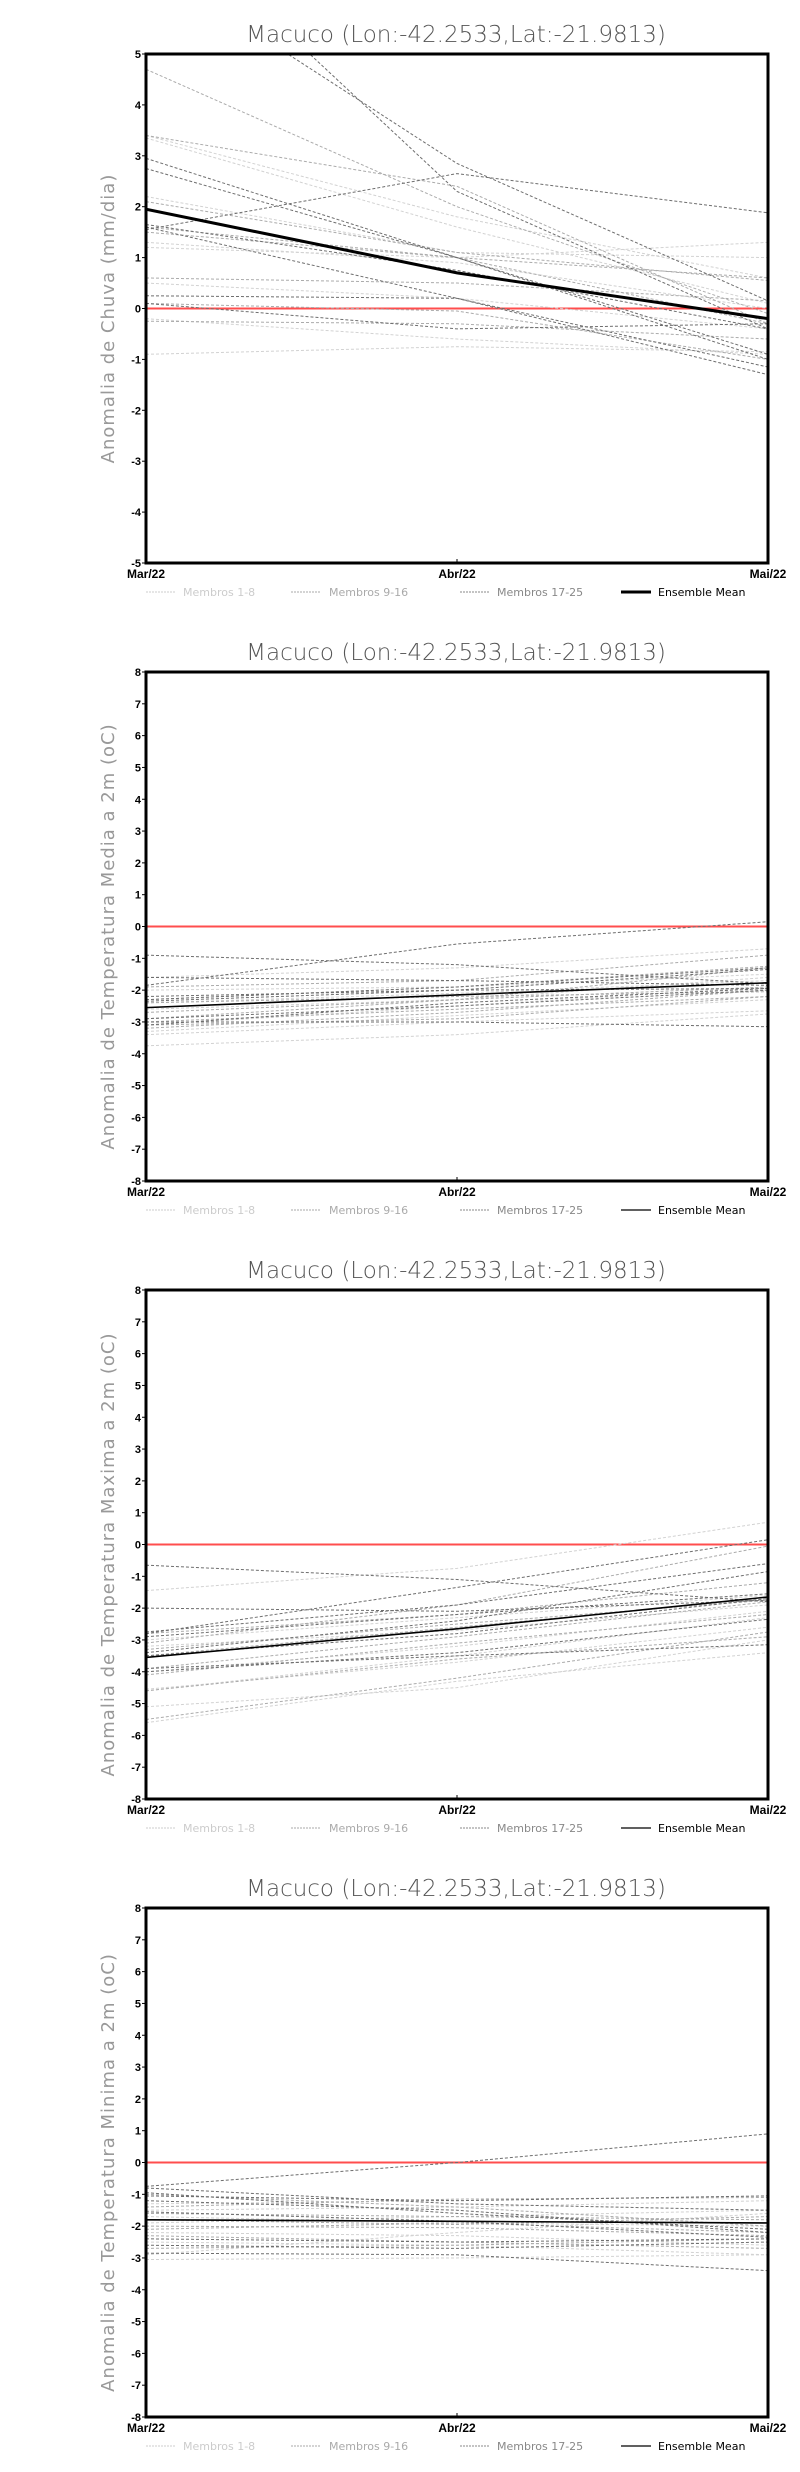 This screenshot has height=2472, width=800. I want to click on y-tick-label: -5, so click(136, 2323).